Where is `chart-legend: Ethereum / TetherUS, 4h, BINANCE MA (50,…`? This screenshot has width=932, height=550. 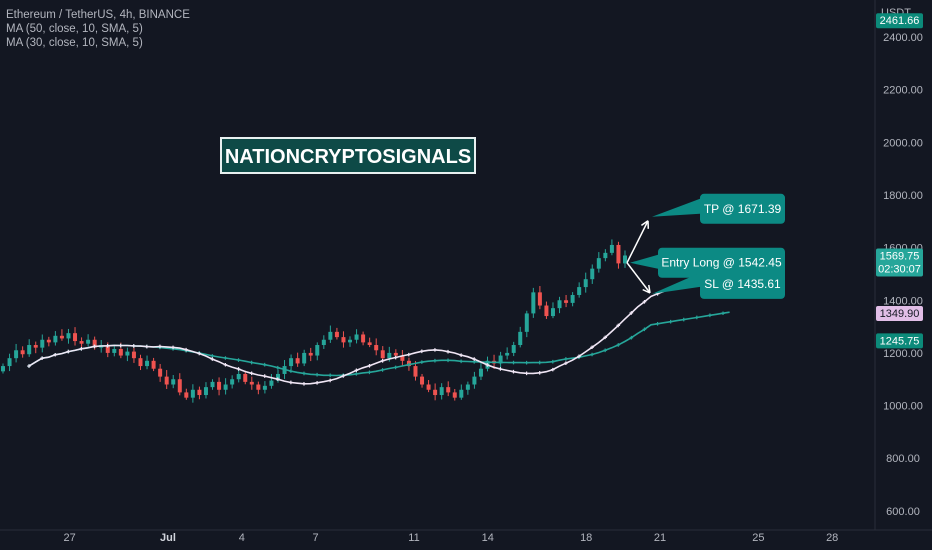
chart-legend: Ethereum / TetherUS, 4h, BINANCE MA (50,… is located at coordinates (98, 29).